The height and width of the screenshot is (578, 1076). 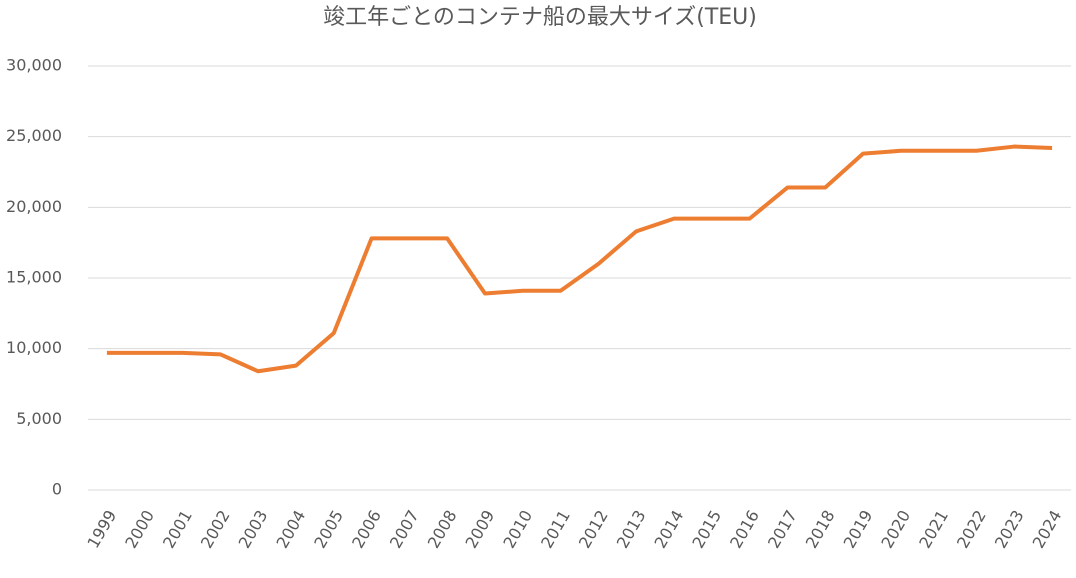 What do you see at coordinates (34, 277) in the screenshot?
I see `y-tick-label: 15,000` at bounding box center [34, 277].